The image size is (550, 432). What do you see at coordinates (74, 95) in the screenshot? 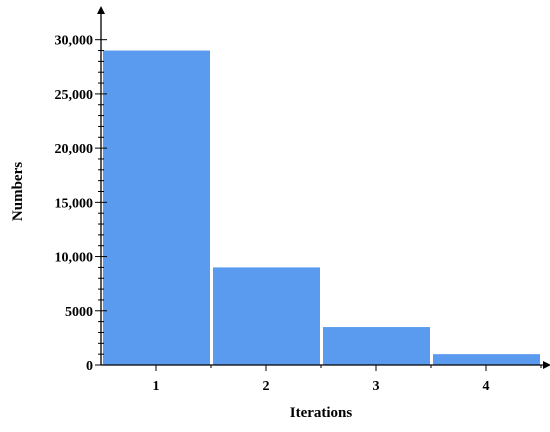
I see `y-tick-label: 25,000` at bounding box center [74, 95].